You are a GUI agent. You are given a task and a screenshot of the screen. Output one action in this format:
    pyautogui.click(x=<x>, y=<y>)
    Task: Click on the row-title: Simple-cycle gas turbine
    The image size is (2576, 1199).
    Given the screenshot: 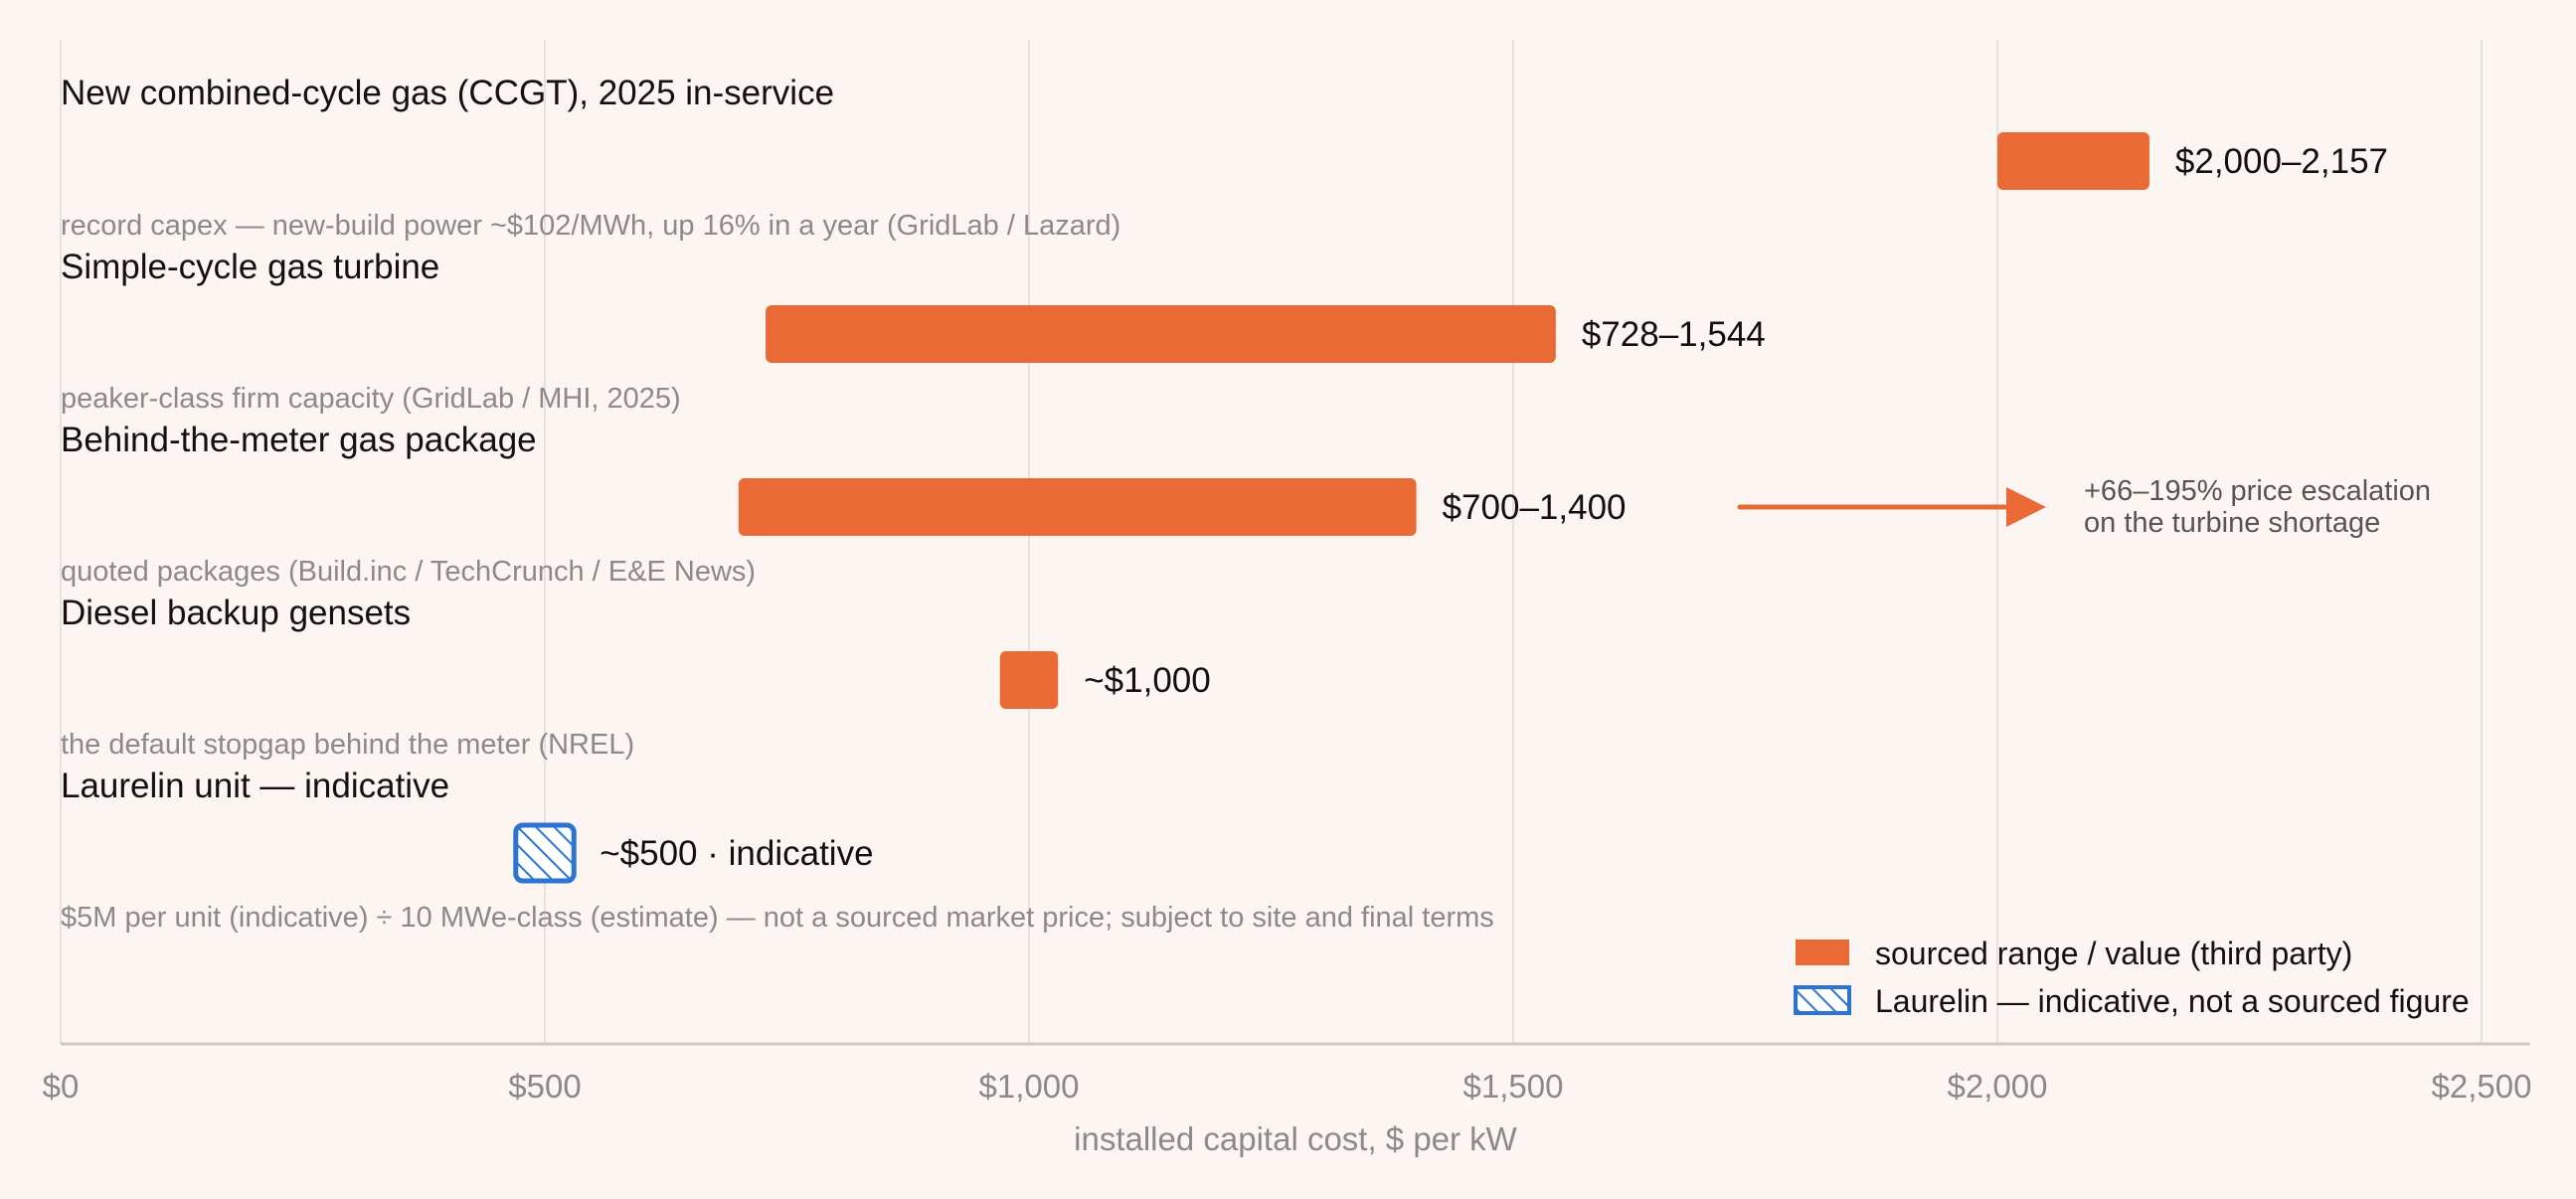 What is the action you would take?
    pyautogui.click(x=250, y=267)
    